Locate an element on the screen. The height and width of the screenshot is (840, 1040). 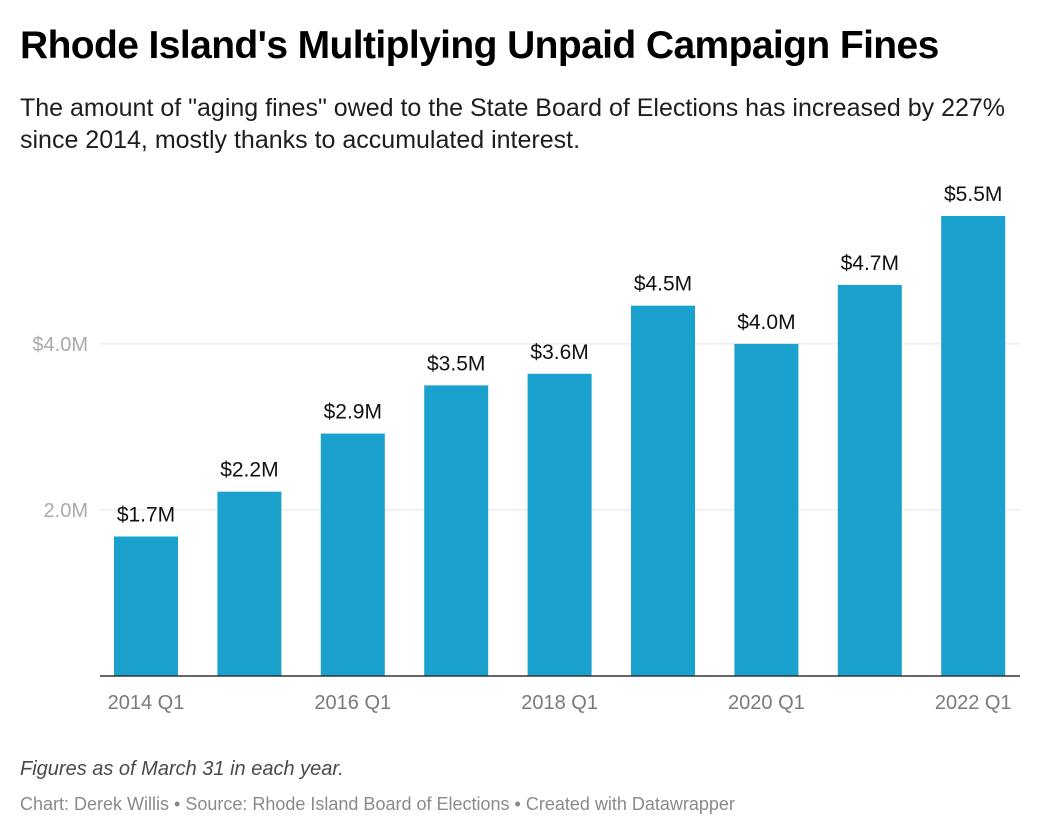
value-label: $4.5M is located at coordinates (663, 284).